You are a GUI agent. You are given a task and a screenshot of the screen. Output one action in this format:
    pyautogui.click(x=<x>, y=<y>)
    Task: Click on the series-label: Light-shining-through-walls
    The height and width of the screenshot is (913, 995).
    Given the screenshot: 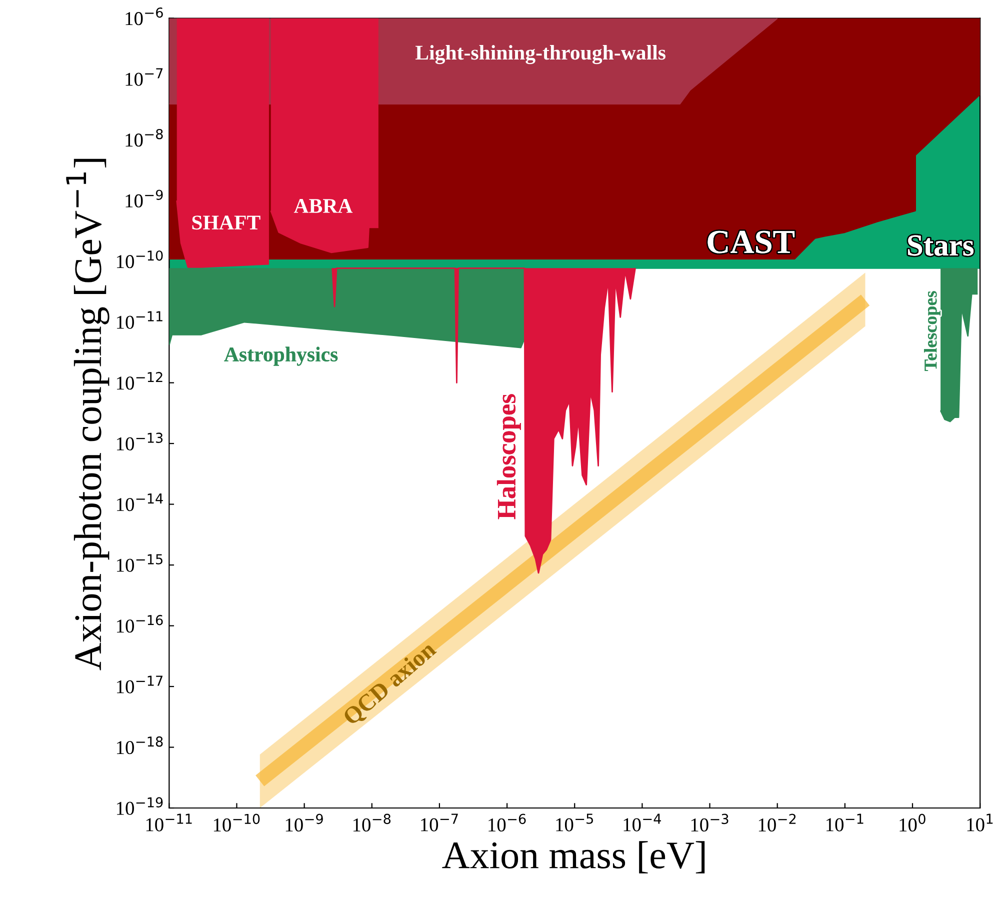 What is the action you would take?
    pyautogui.click(x=540, y=54)
    